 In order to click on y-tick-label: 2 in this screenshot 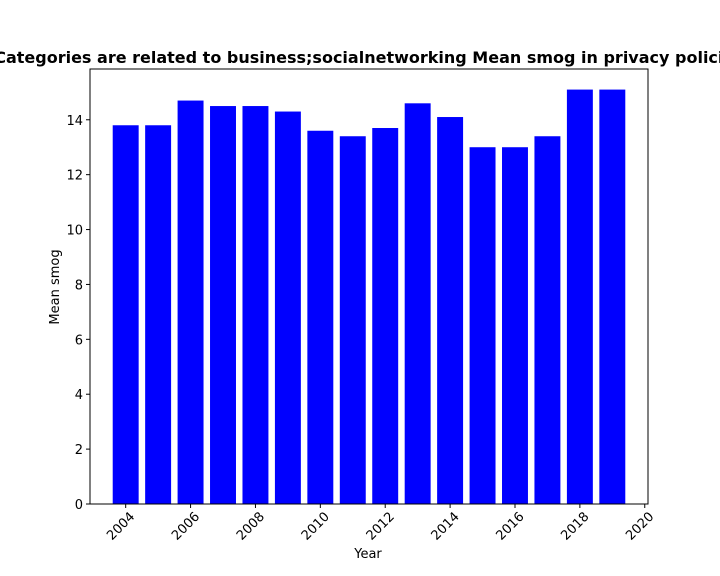, I will do `click(79, 450)`.